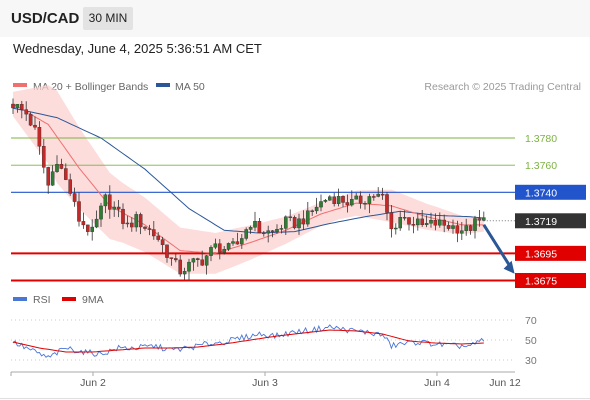 This screenshot has width=590, height=400. Describe the element at coordinates (248, 341) in the screenshot. I see `rsi-ma-line` at that location.